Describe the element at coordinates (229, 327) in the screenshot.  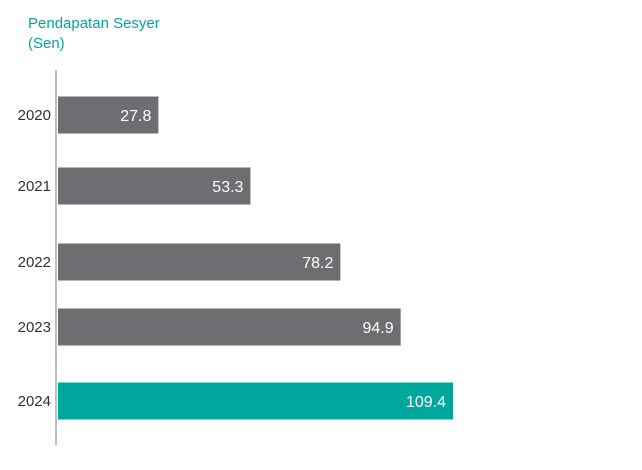
I see `bar-2023` at that location.